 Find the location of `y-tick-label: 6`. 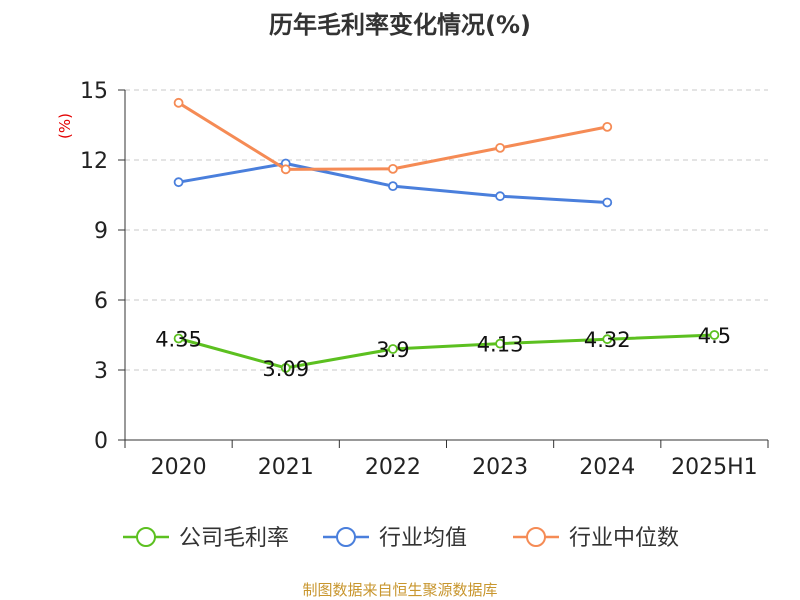

y-tick-label: 6 is located at coordinates (101, 301).